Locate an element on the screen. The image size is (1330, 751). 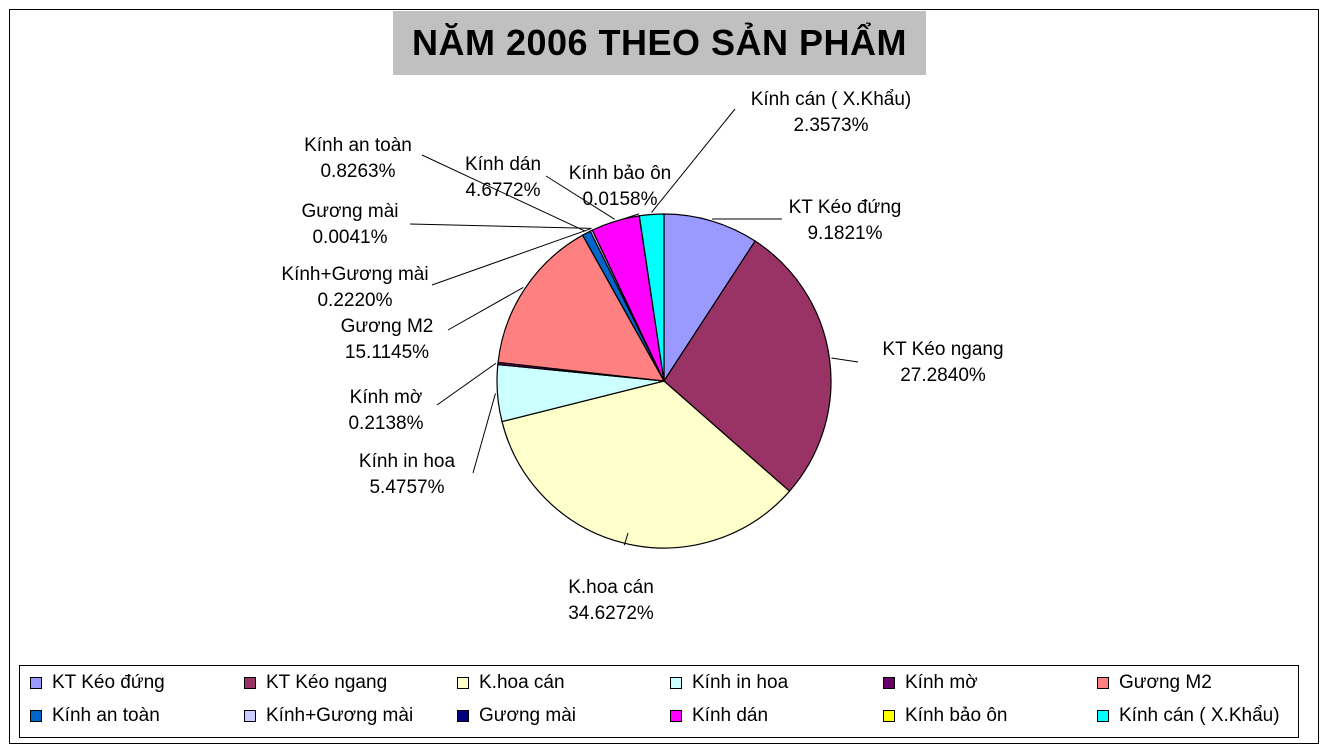
legend-label: KT Kéo đứng is located at coordinates (108, 682).